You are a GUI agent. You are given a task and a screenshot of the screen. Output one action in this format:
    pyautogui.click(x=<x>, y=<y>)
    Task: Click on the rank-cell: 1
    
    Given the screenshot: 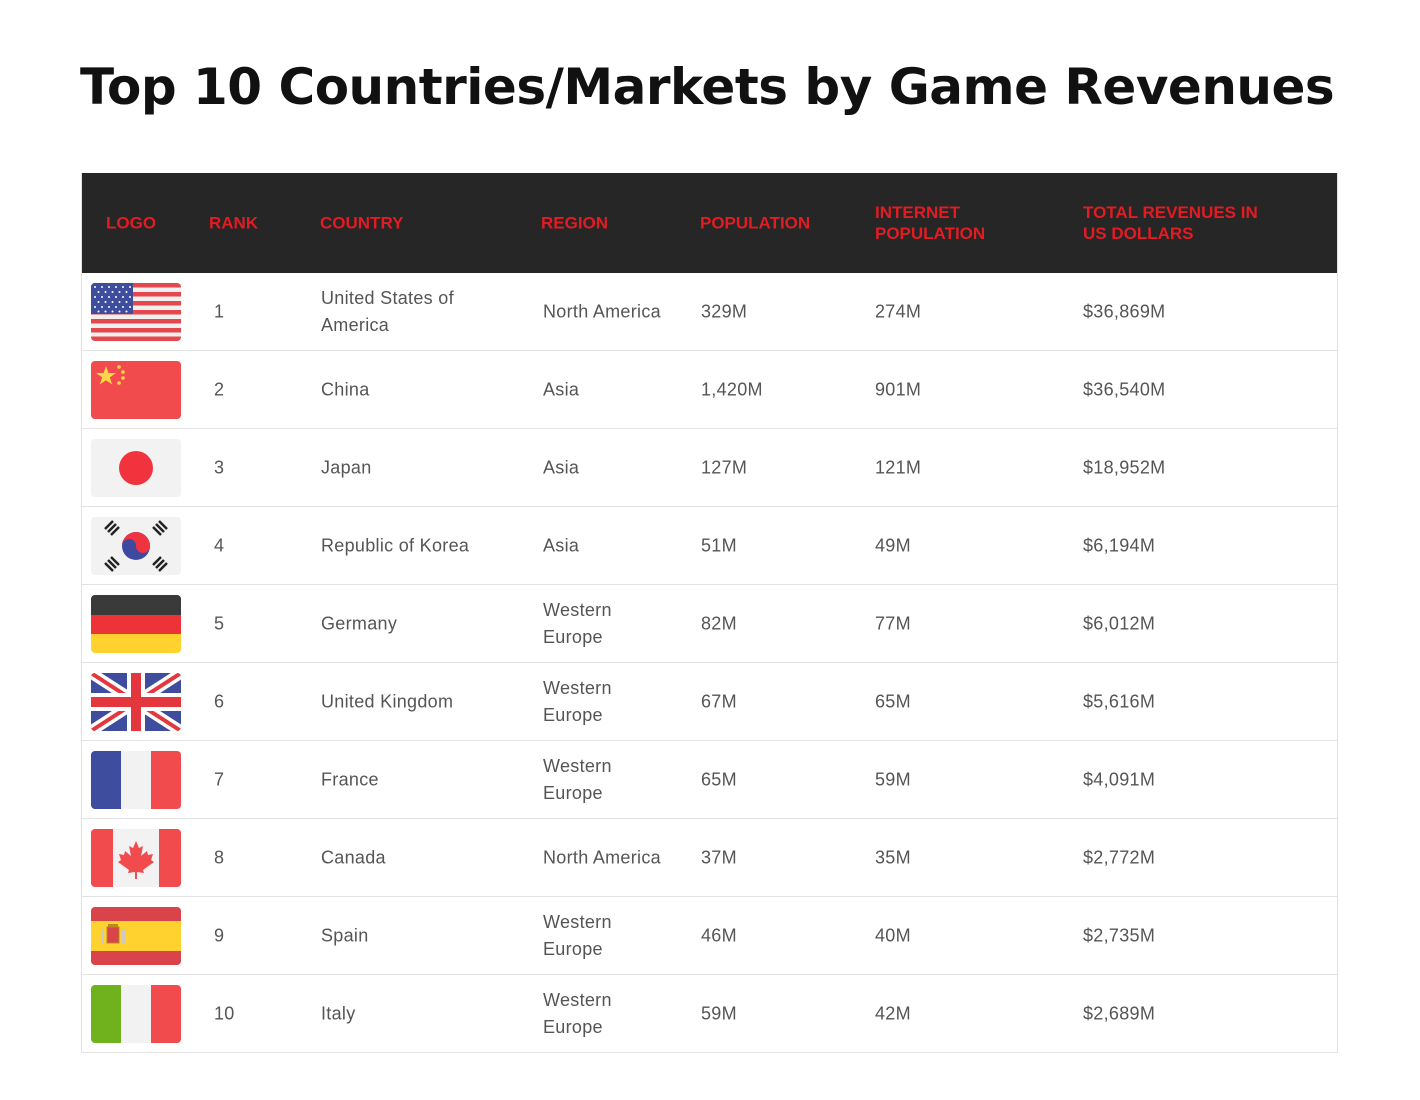 What is the action you would take?
    pyautogui.click(x=219, y=311)
    